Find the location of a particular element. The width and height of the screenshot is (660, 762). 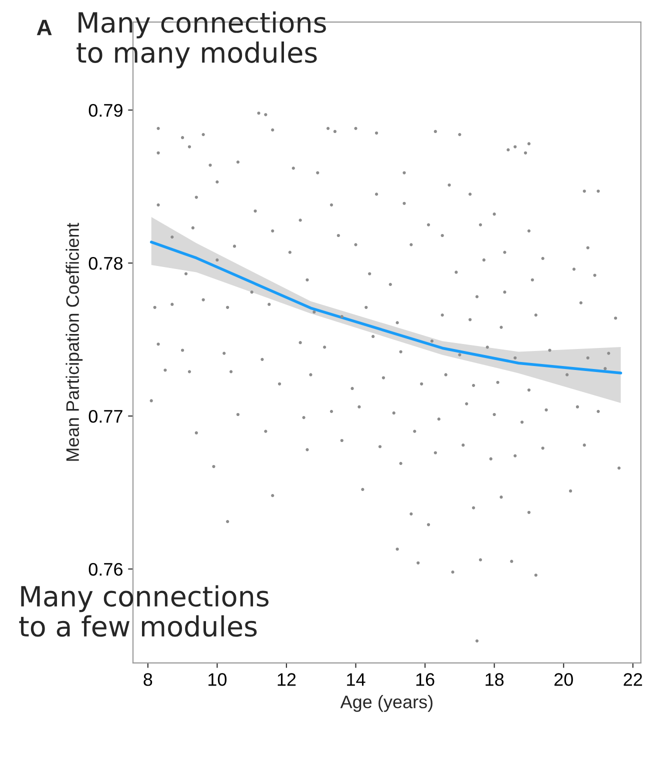

x-tick-label: 14 is located at coordinates (356, 679).